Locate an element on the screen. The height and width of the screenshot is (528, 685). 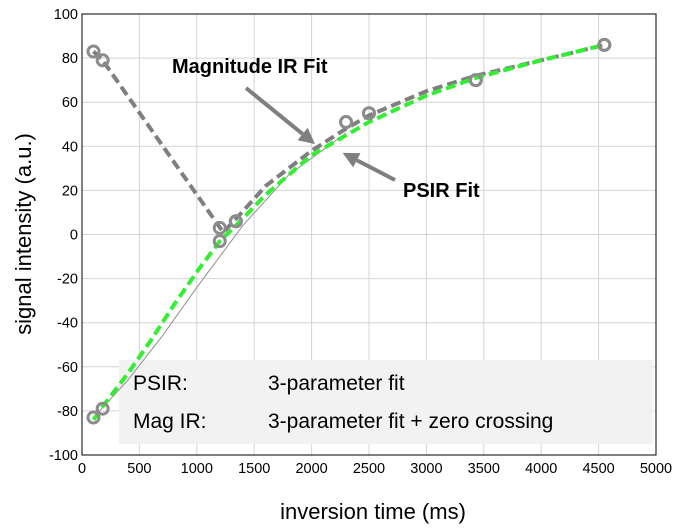
y-axis-ticks: -100 -80 -60 -40 -20 0 20 40 60 80 100 is located at coordinates (63, 235).